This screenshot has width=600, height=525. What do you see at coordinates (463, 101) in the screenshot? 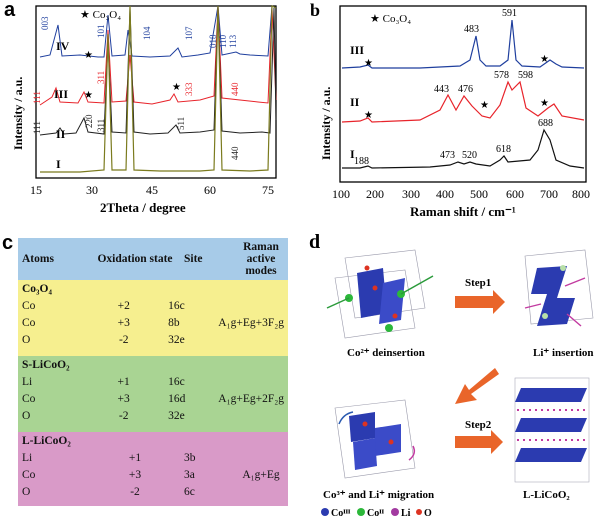
I see `curve-ii` at bounding box center [463, 101].